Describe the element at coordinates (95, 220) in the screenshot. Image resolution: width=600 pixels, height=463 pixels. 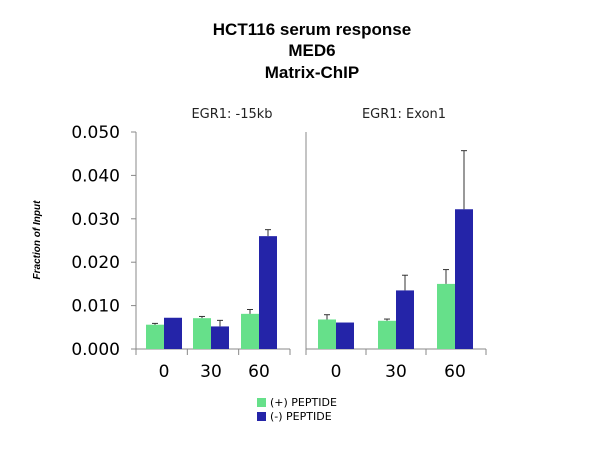
I see `y-tick-label: 0.030` at that location.